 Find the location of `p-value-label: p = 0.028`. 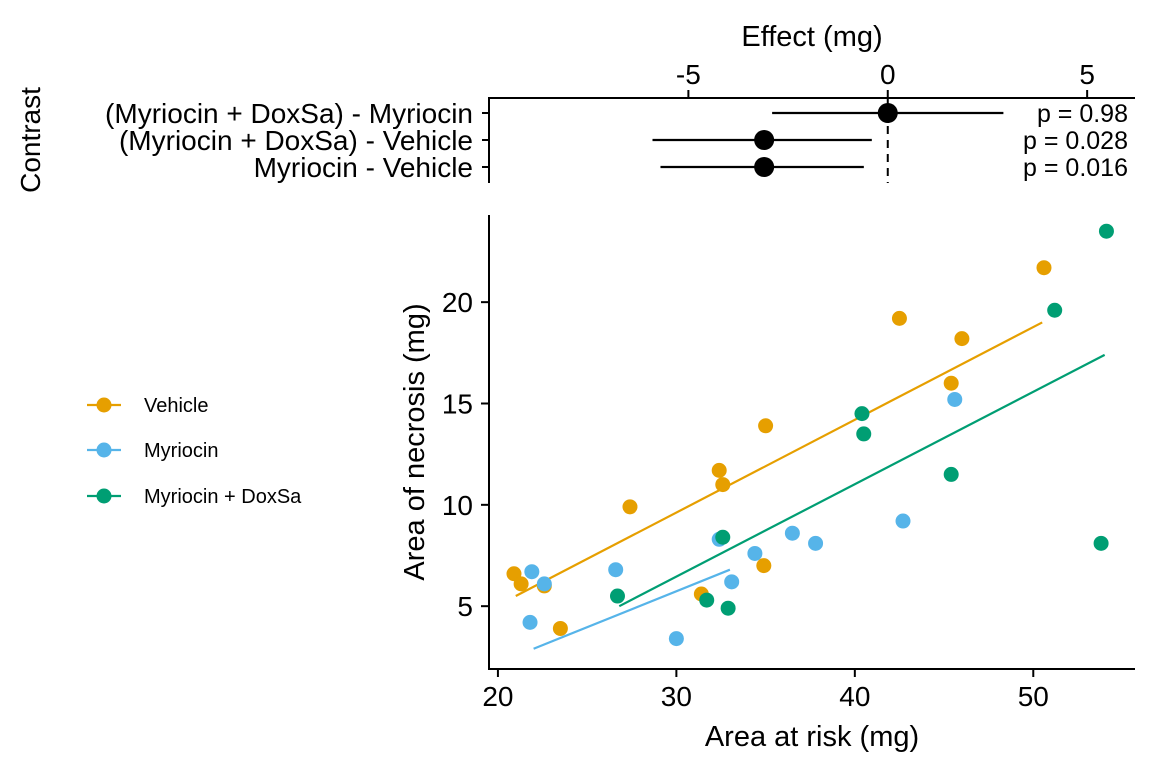

p-value-label: p = 0.028 is located at coordinates (1075, 141).